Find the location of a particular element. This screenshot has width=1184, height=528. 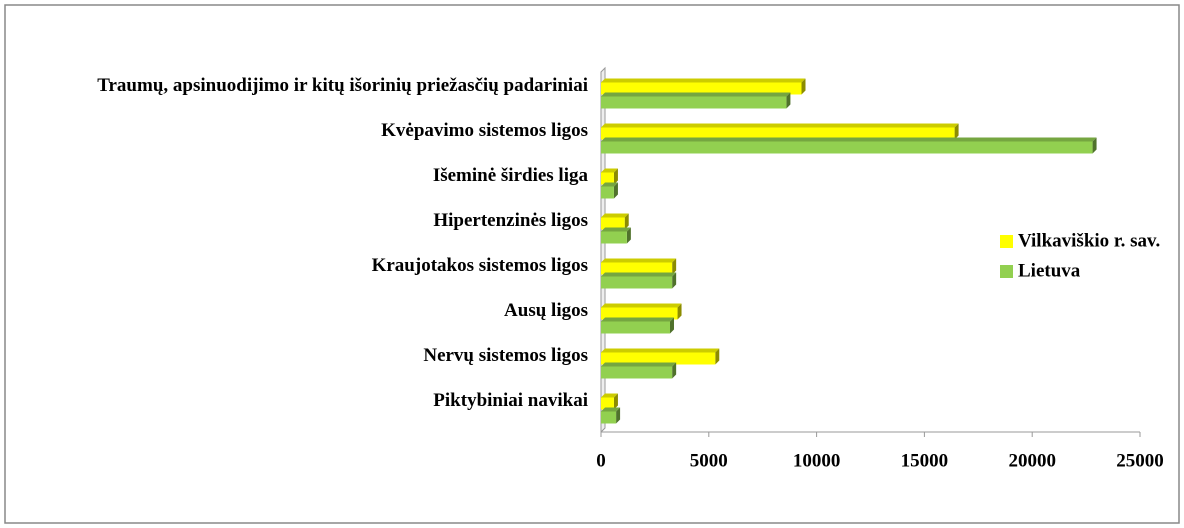

legend-label: Lietuva is located at coordinates (1049, 270).